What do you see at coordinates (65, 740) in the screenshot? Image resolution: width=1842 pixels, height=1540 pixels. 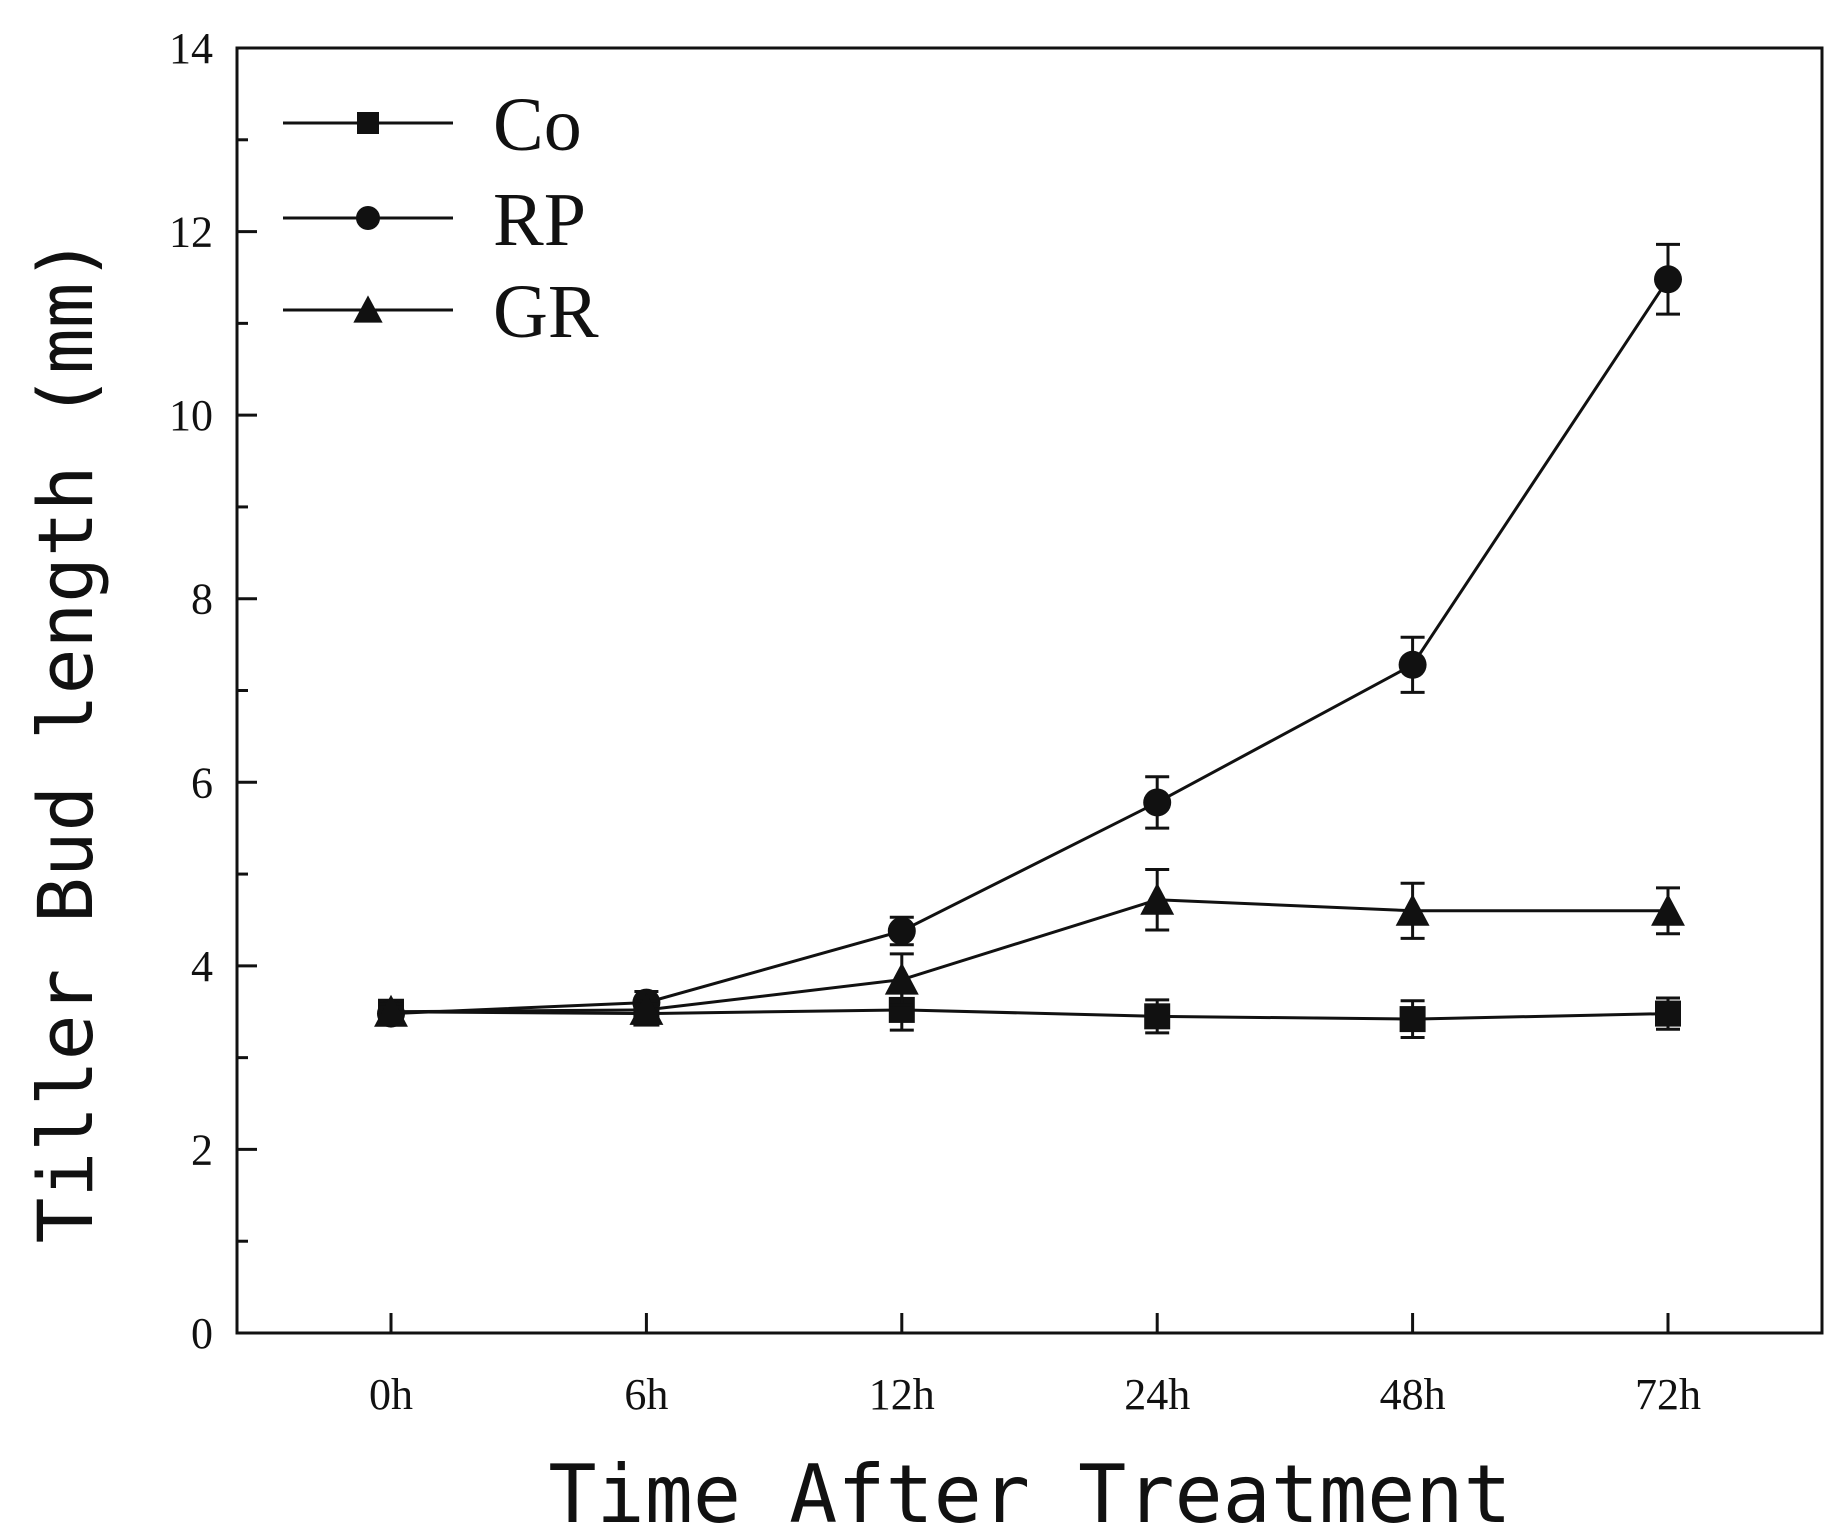 I see `y-axis-title: Tiller Bud length (mm)` at bounding box center [65, 740].